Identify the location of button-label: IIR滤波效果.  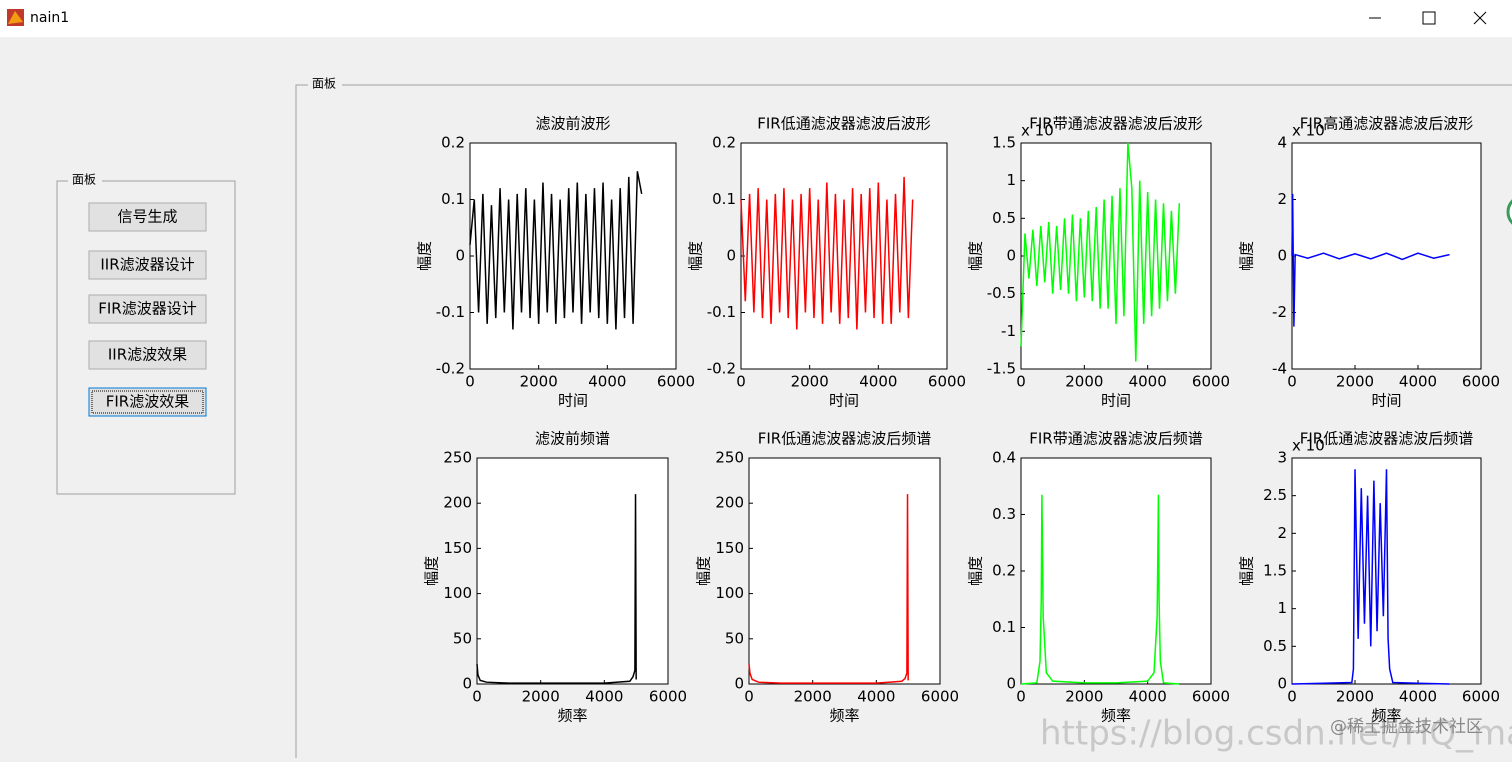
(147, 355).